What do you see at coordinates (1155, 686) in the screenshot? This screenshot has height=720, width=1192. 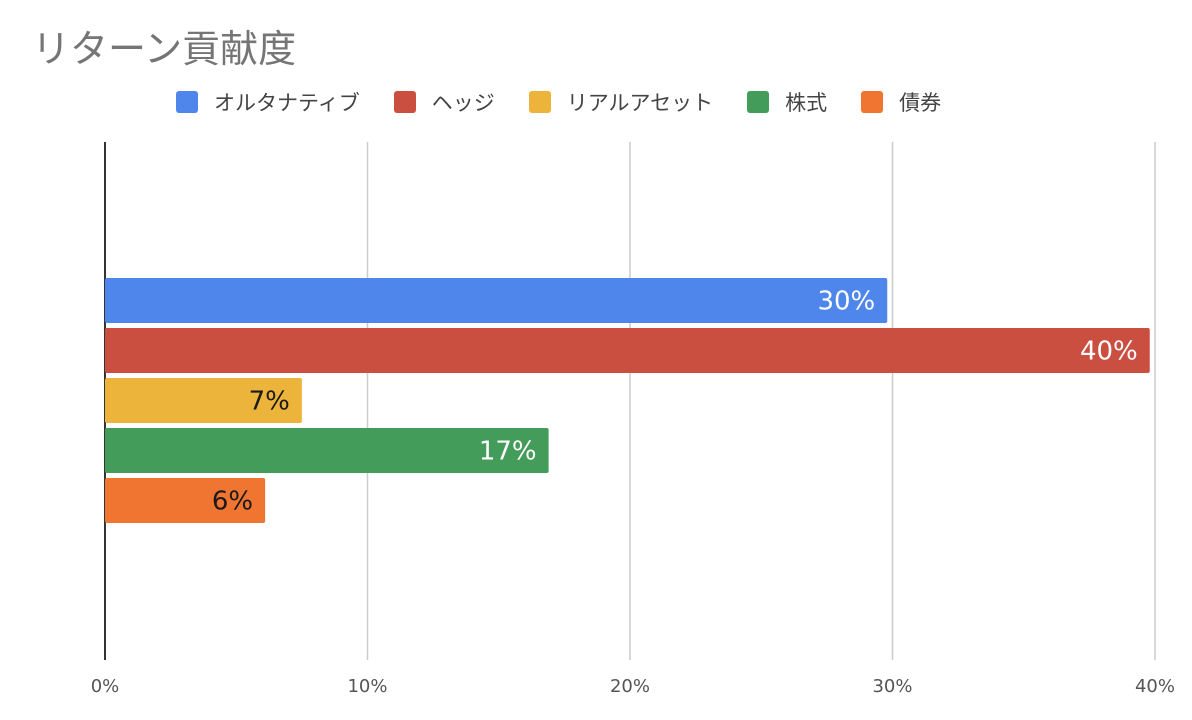 I see `x-tick-label: 40%` at bounding box center [1155, 686].